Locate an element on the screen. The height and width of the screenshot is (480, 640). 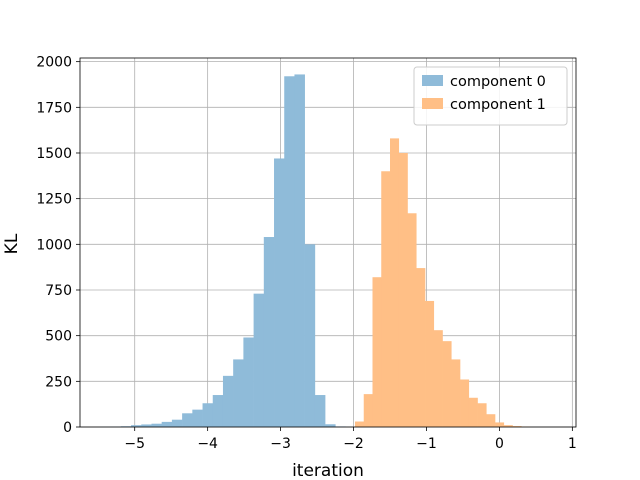
x-tick-label: −1 is located at coordinates (426, 444).